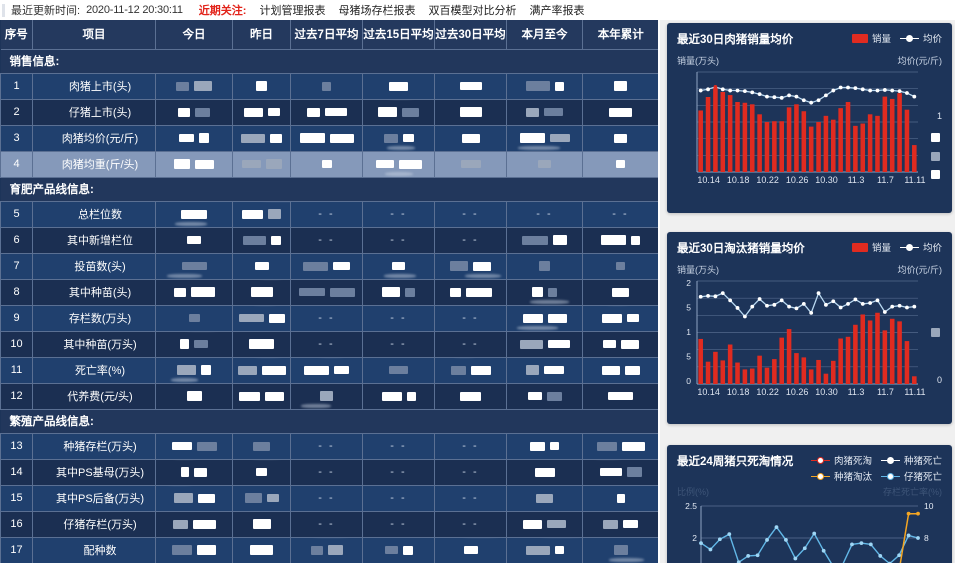  Describe the element at coordinates (329, 240) in the screenshot. I see `table-row: 6 其中新增栏位 - - - - - -` at that location.